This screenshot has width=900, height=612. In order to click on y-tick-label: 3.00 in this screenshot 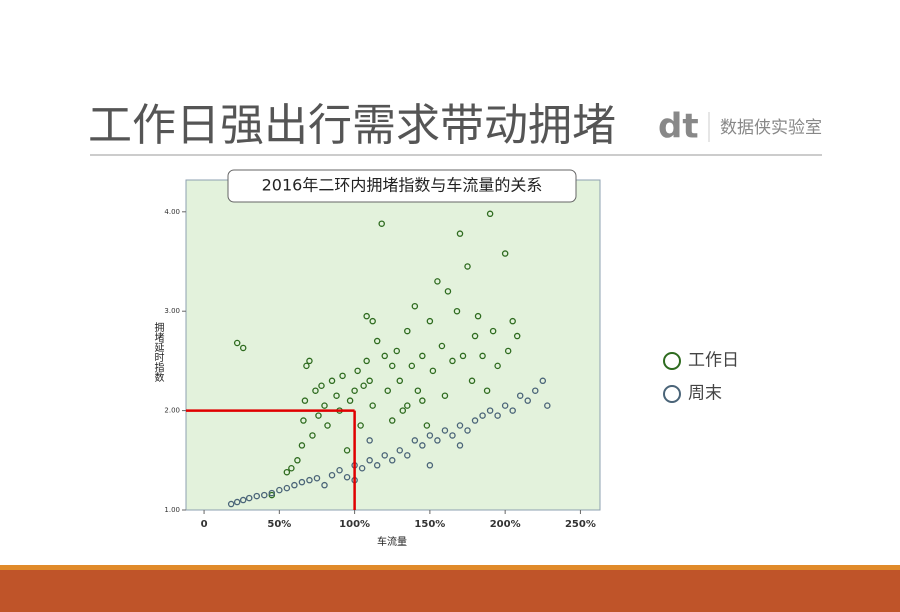, I will do `click(172, 311)`.